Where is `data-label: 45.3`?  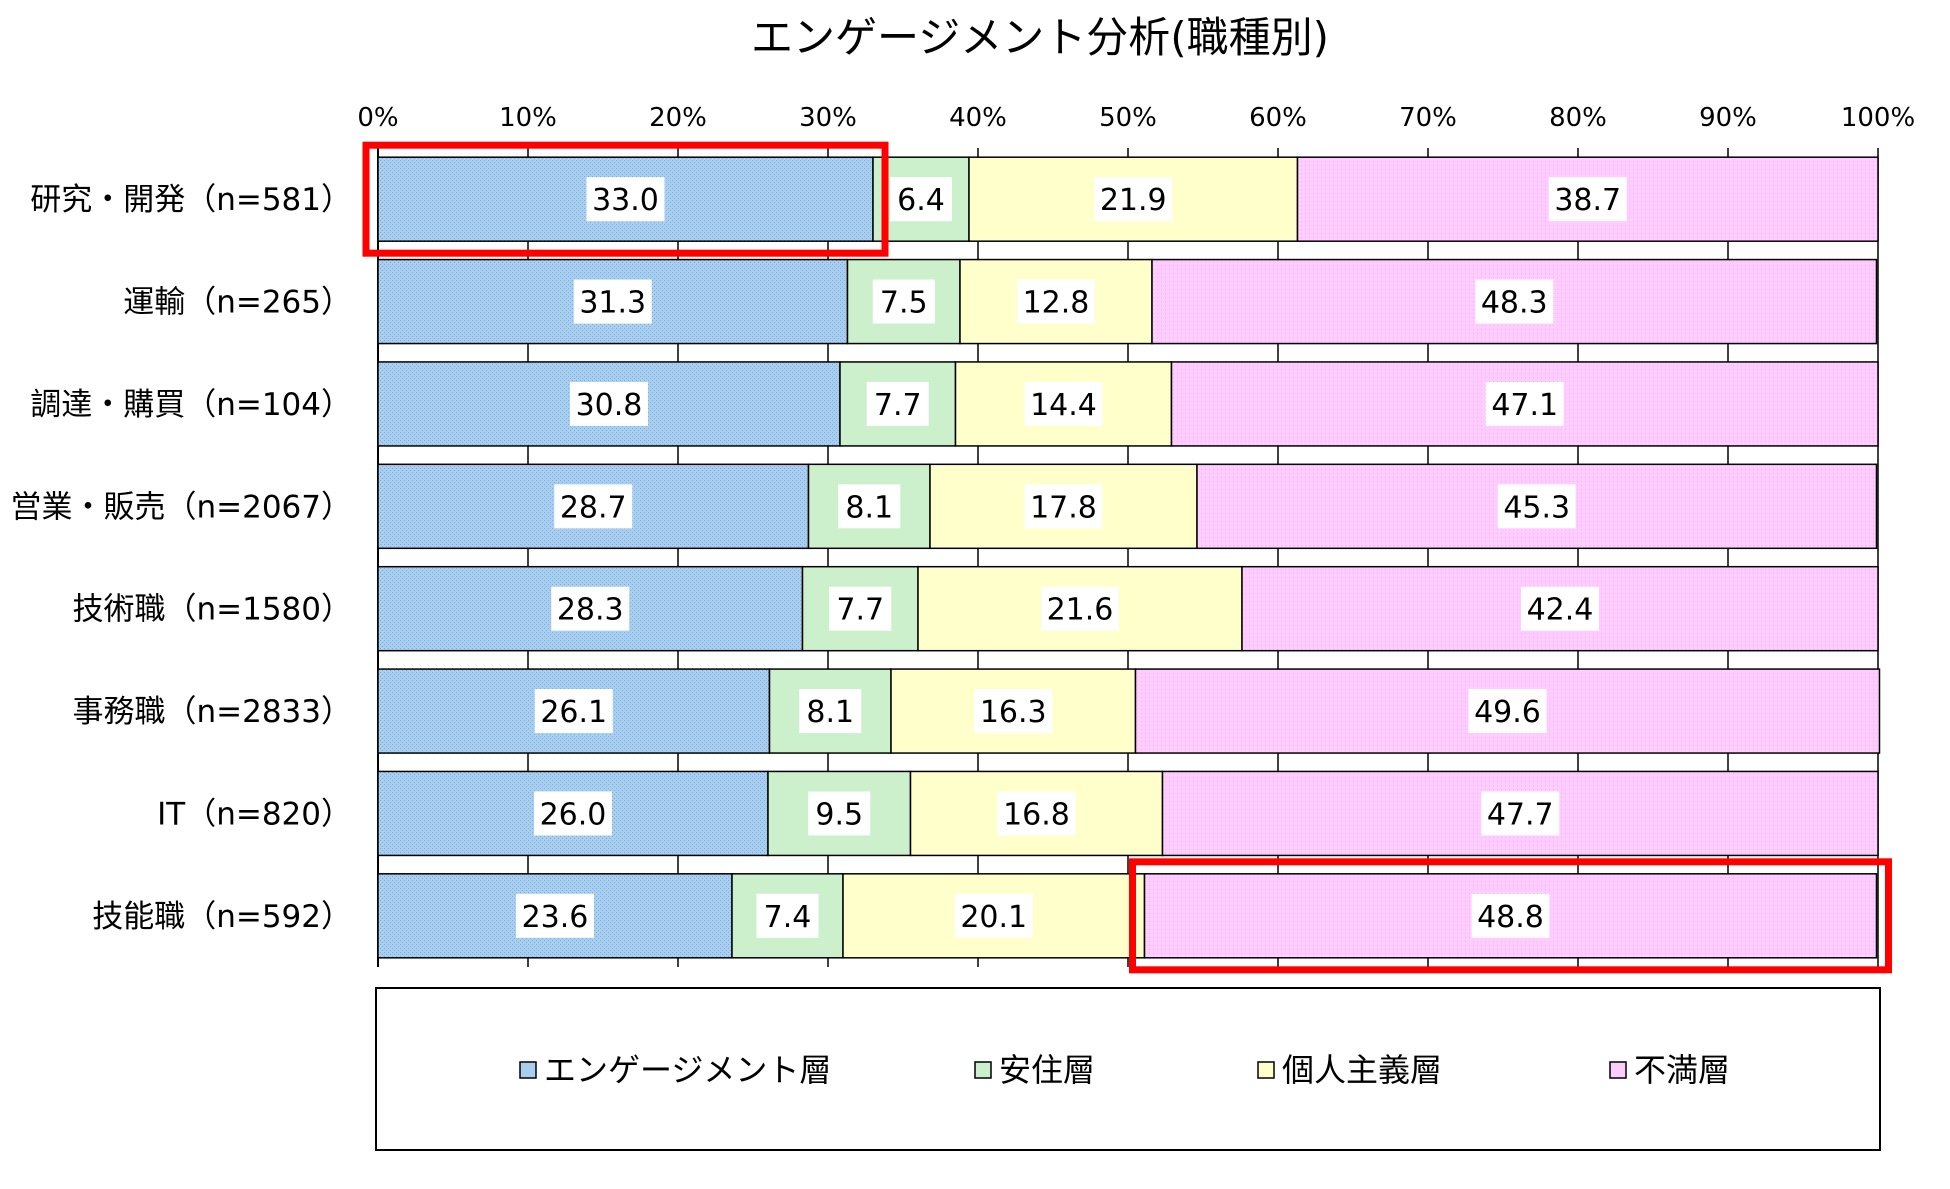 data-label: 45.3 is located at coordinates (1536, 507).